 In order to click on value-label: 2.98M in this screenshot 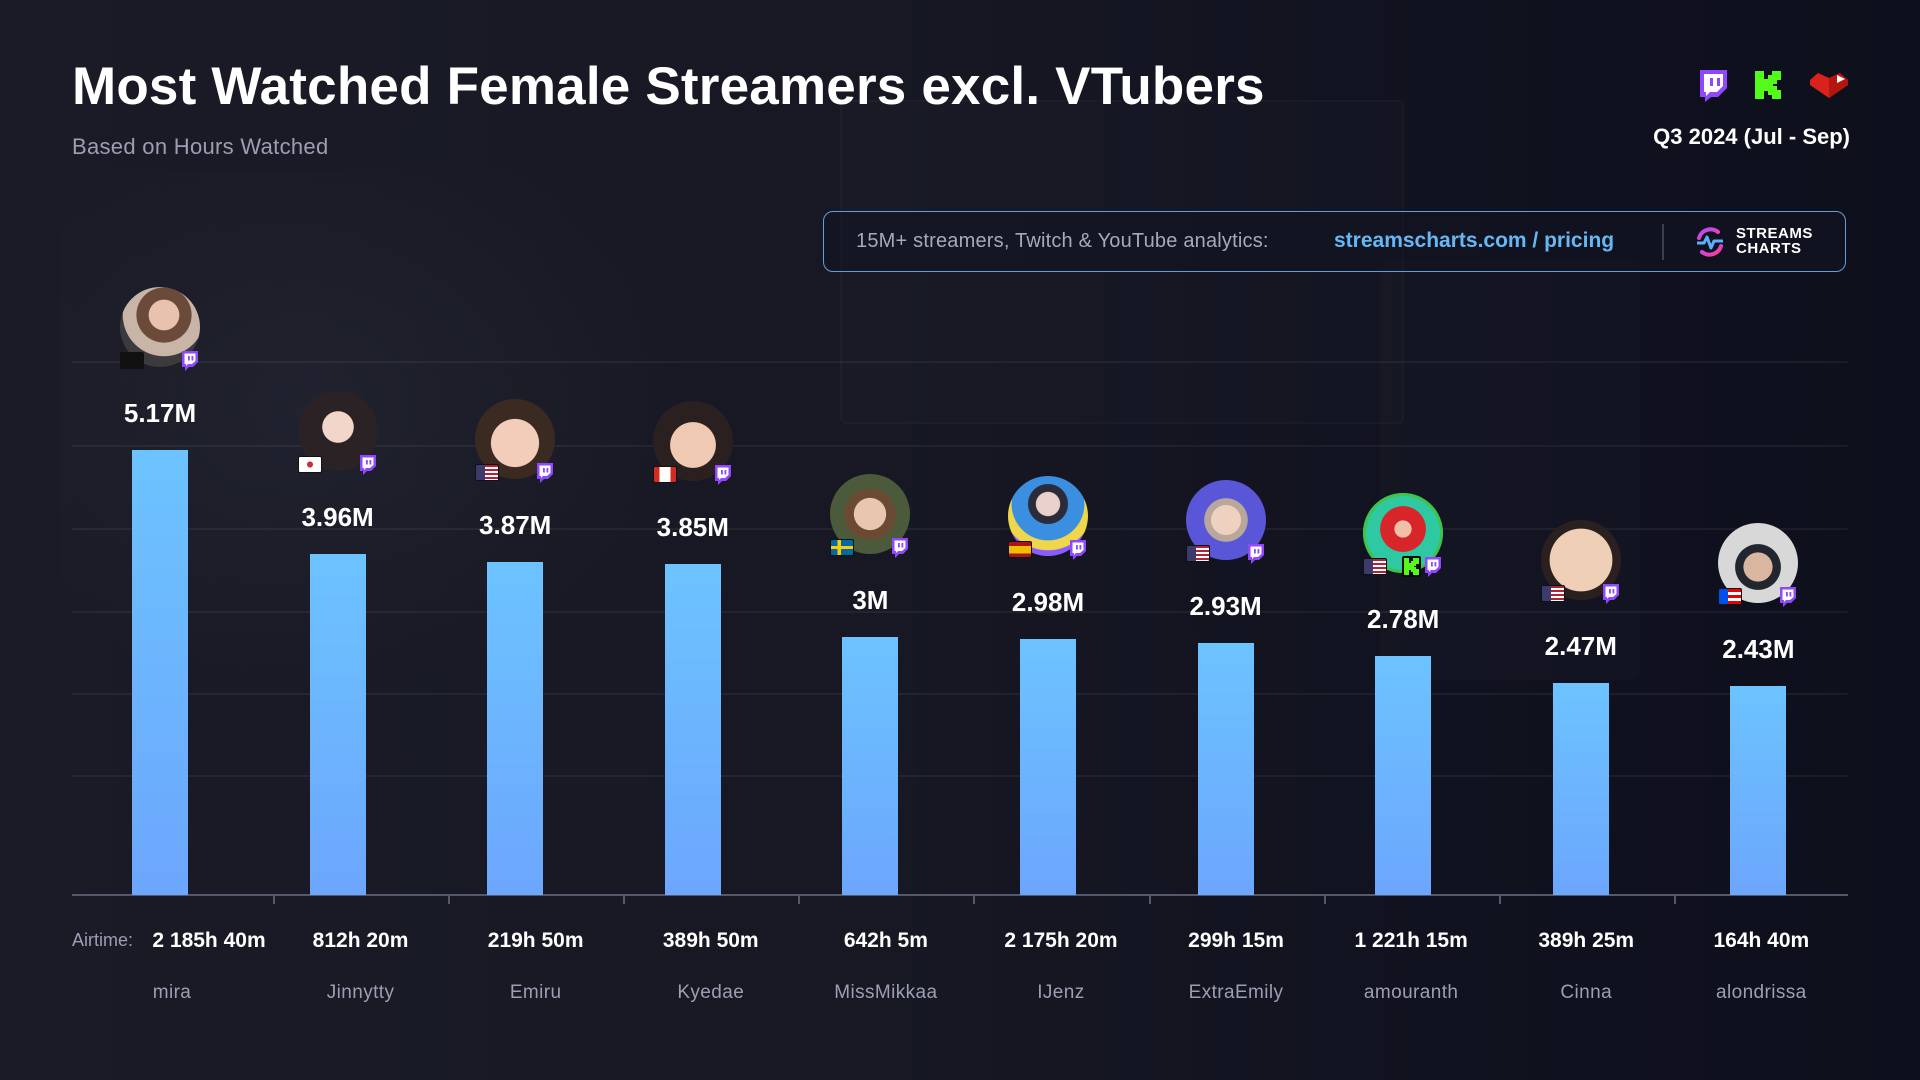, I will do `click(1048, 602)`.